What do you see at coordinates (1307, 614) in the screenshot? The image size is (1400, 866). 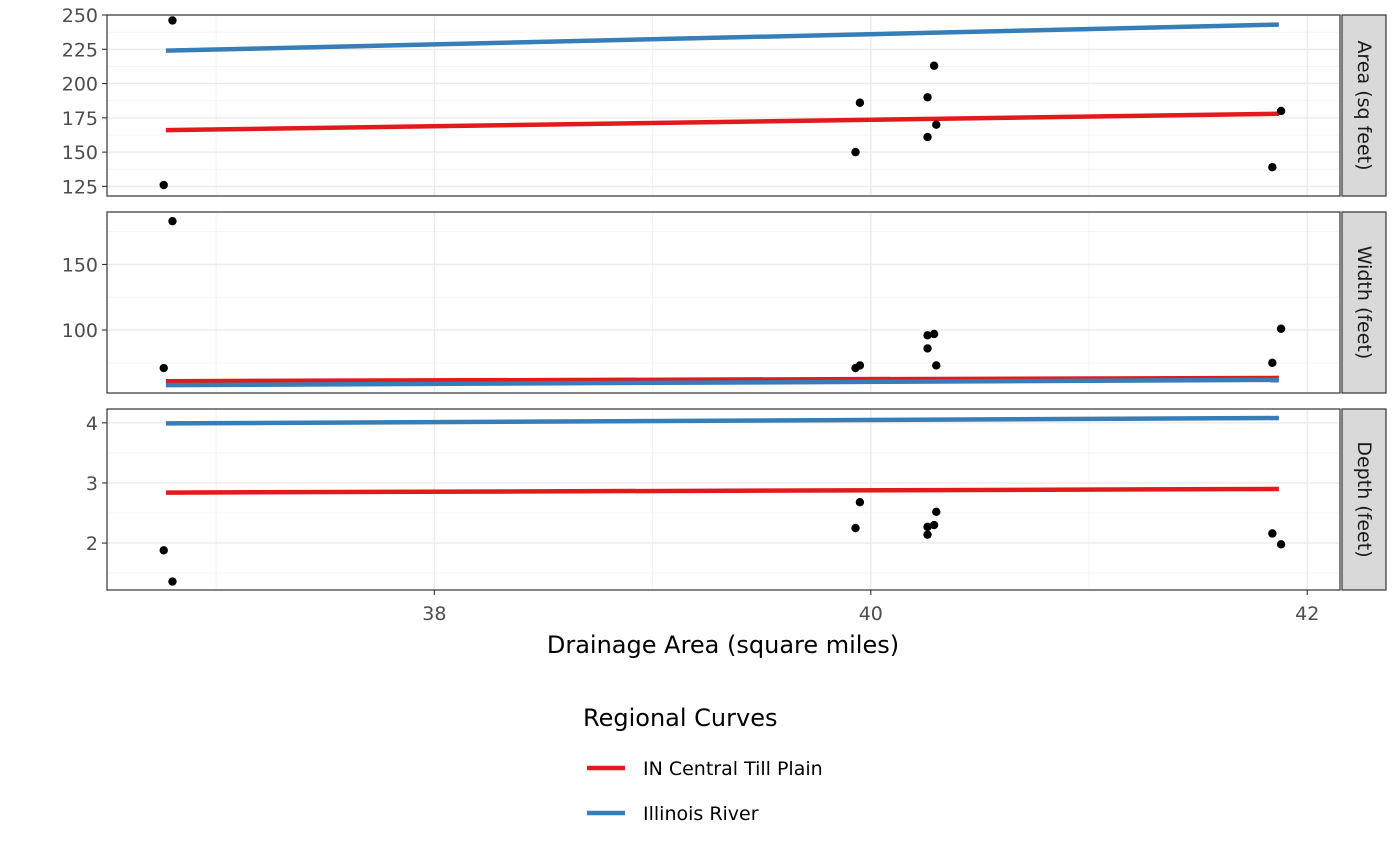 I see `x-tick-label: 42` at bounding box center [1307, 614].